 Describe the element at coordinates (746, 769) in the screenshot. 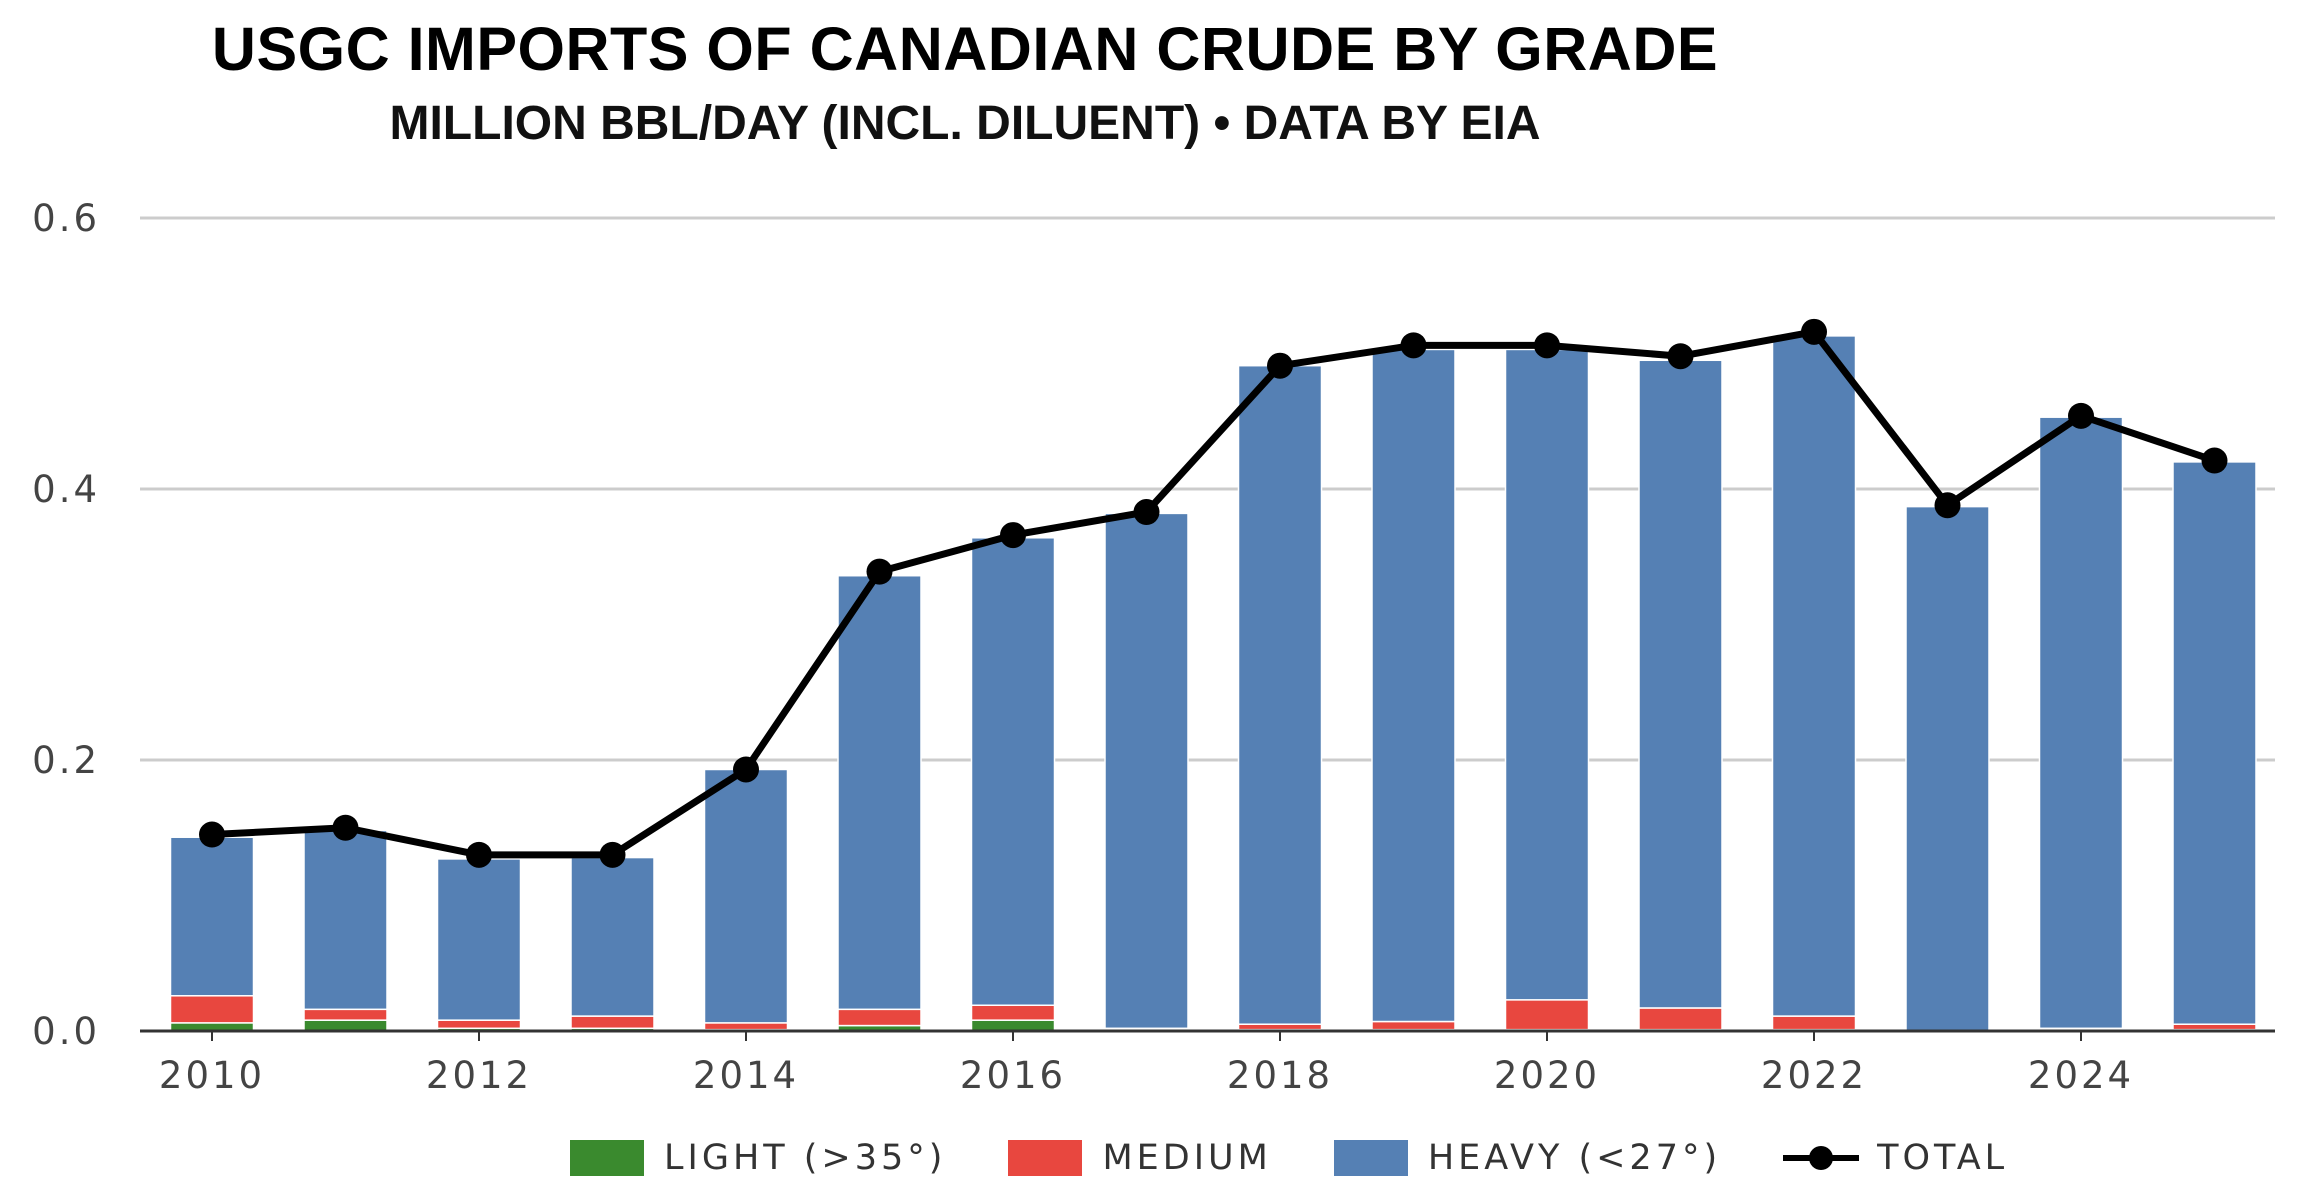

I see `total-point-2014` at that location.